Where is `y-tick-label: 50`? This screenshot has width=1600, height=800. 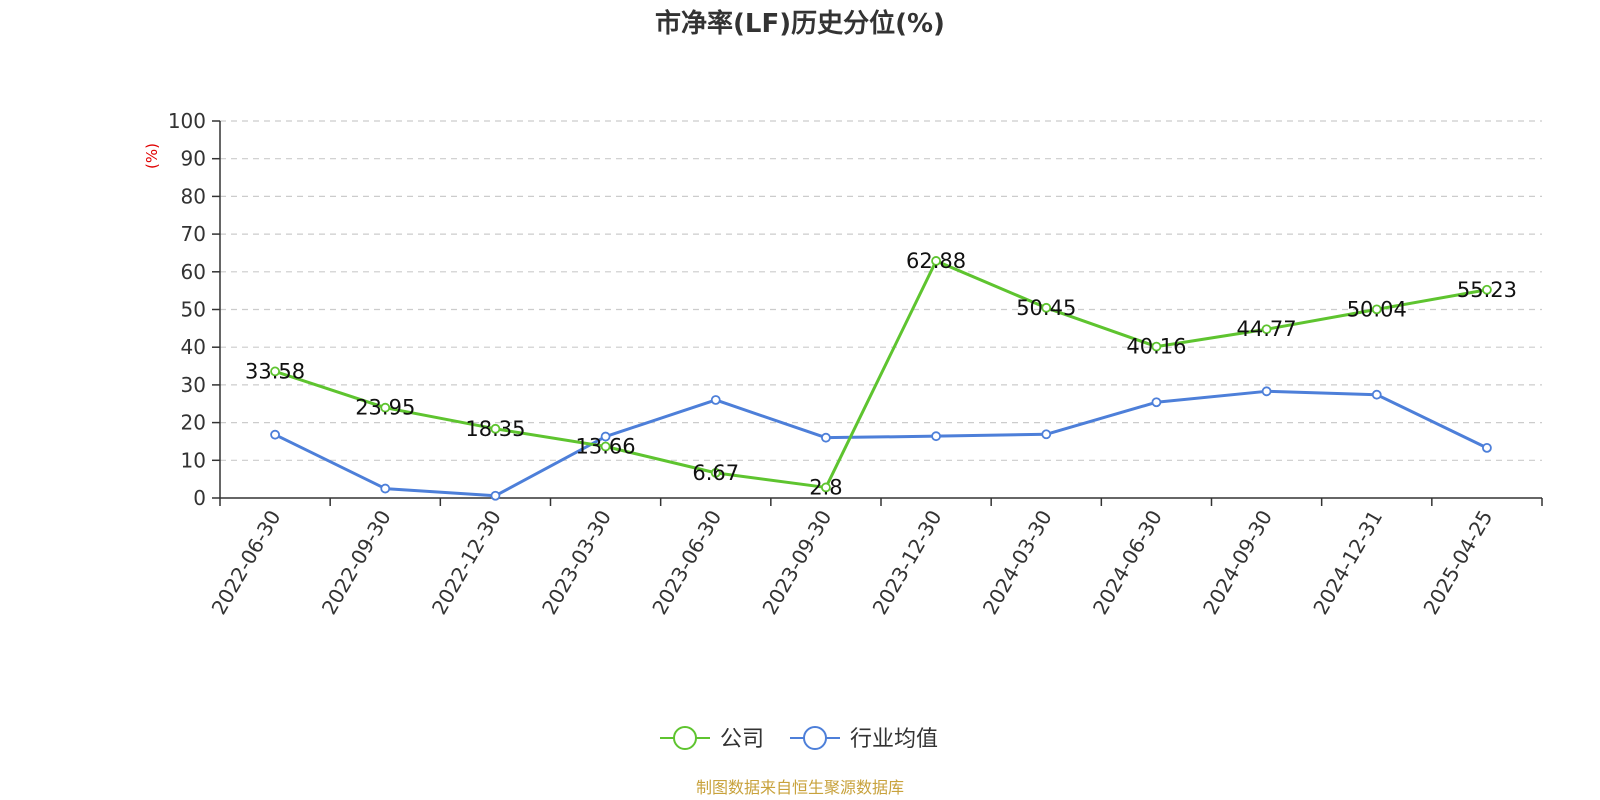 y-tick-label: 50 is located at coordinates (193, 310).